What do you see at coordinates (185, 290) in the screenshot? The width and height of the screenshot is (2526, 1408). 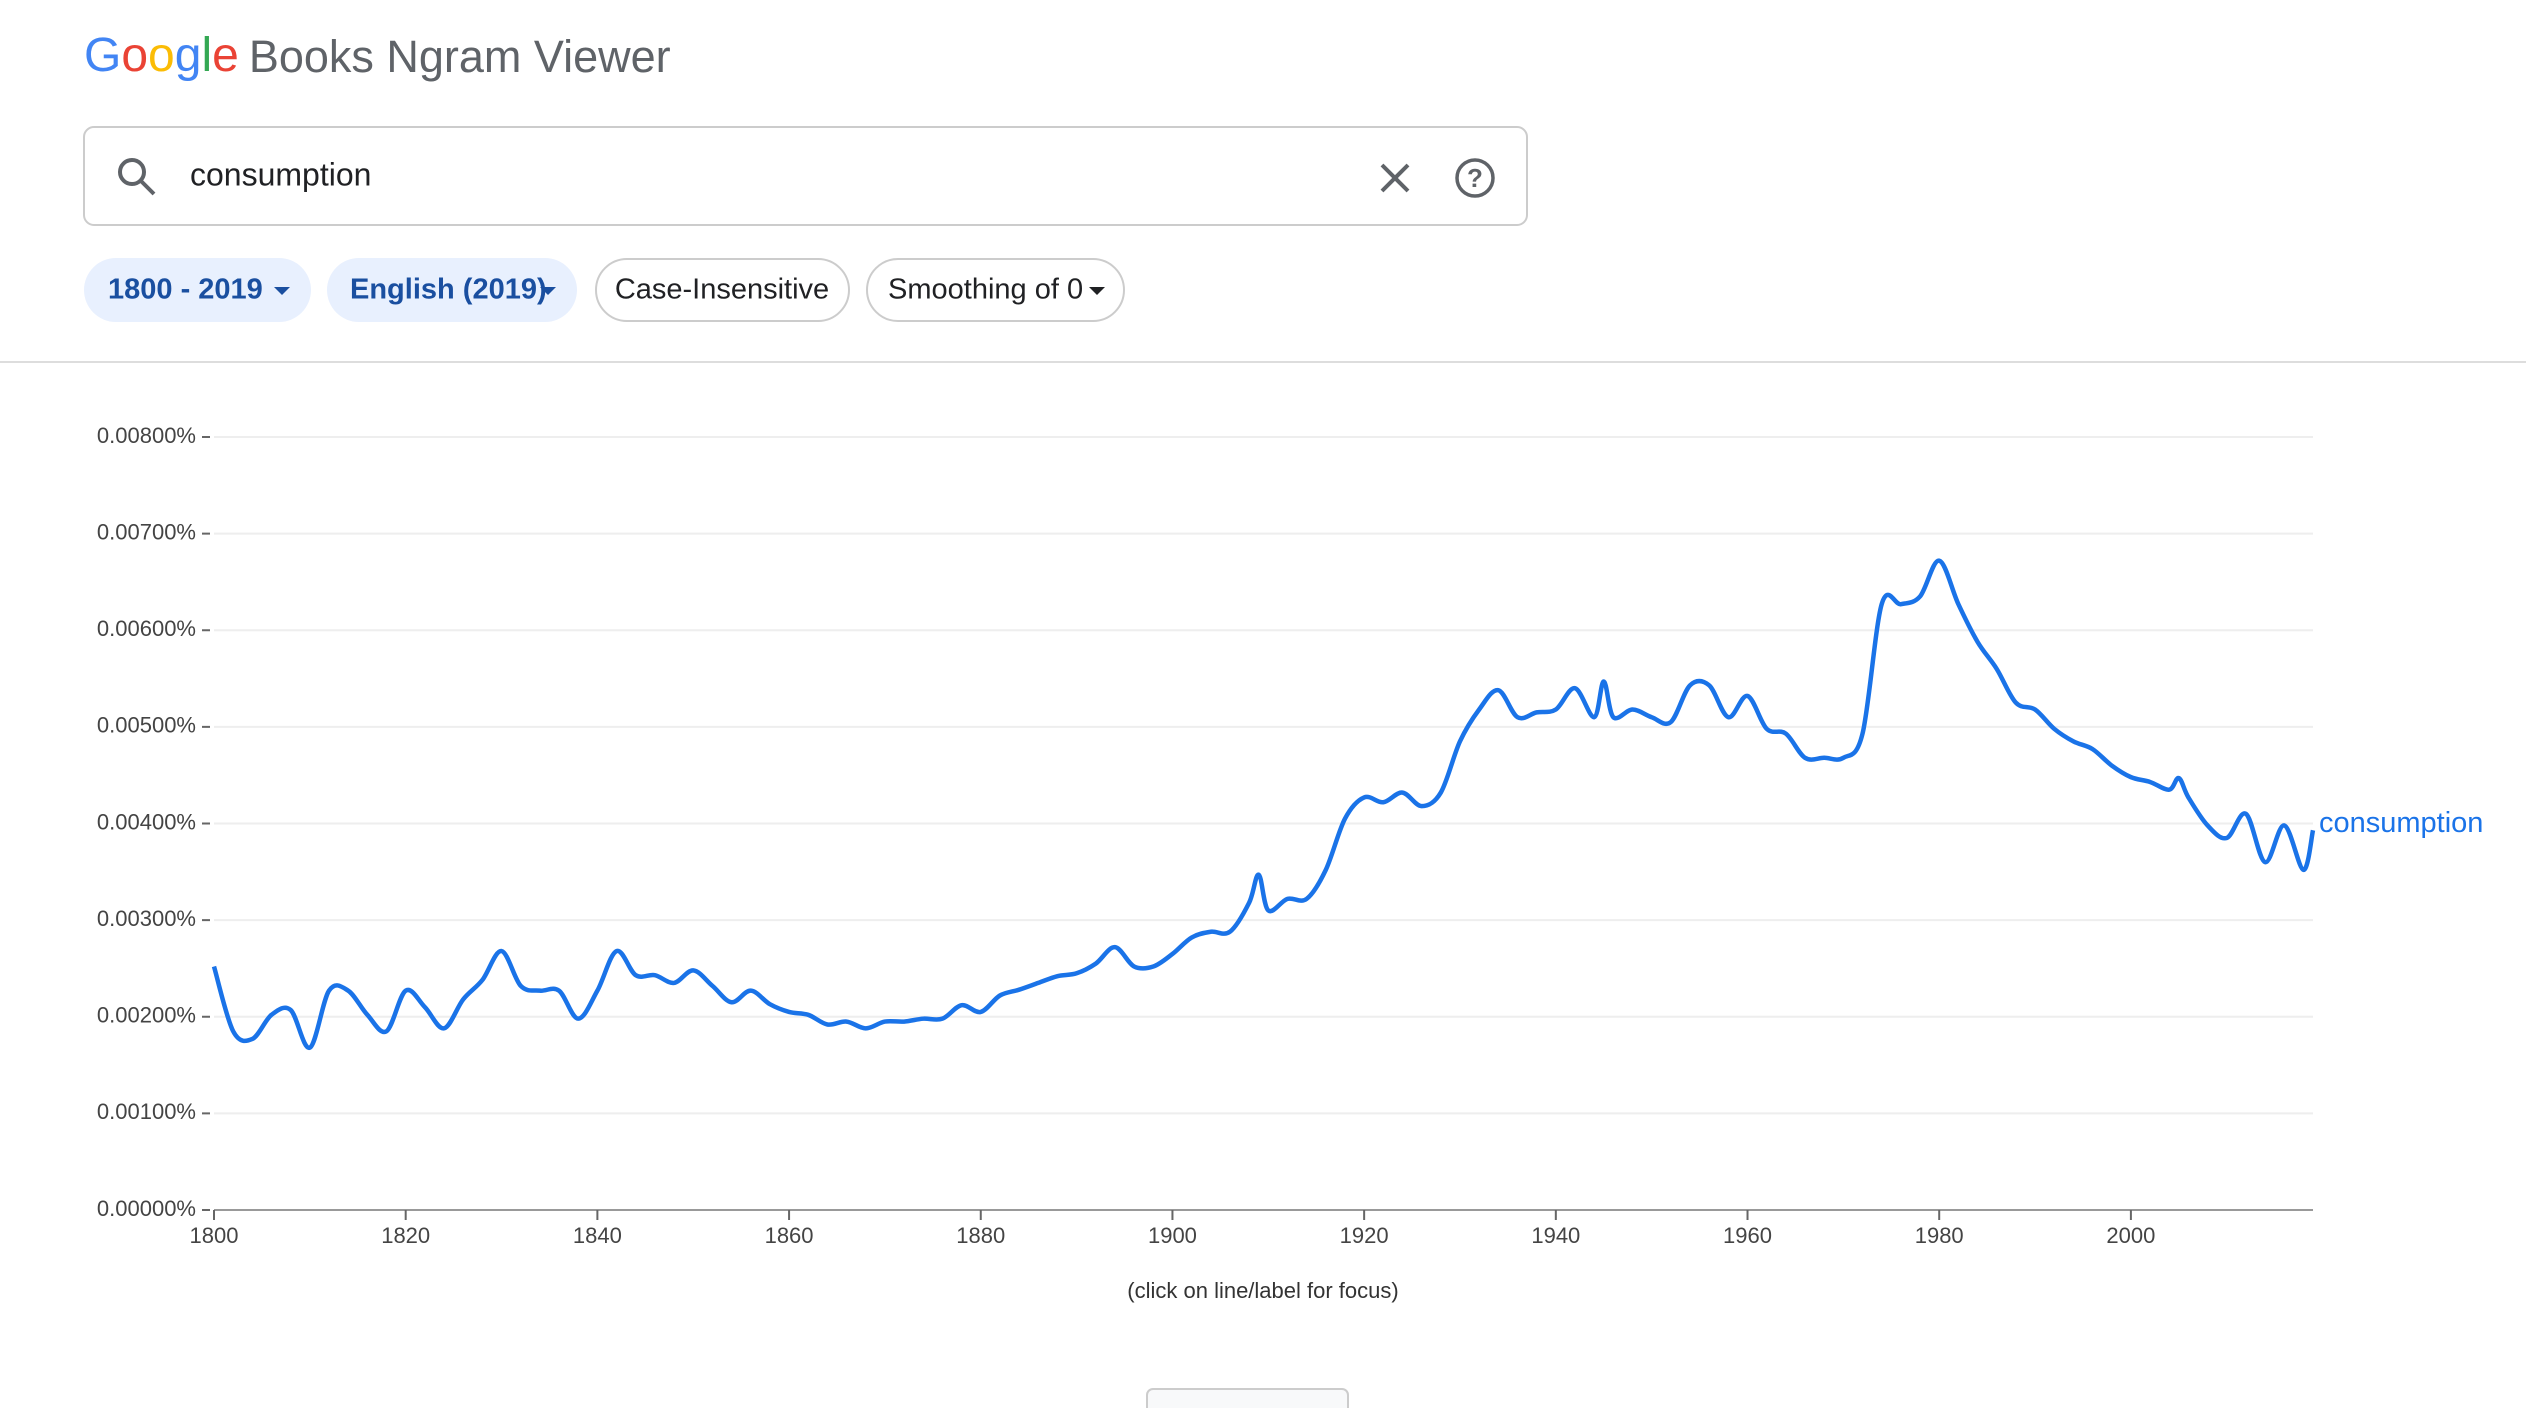 I see `chip-label: 1800 - 2019` at bounding box center [185, 290].